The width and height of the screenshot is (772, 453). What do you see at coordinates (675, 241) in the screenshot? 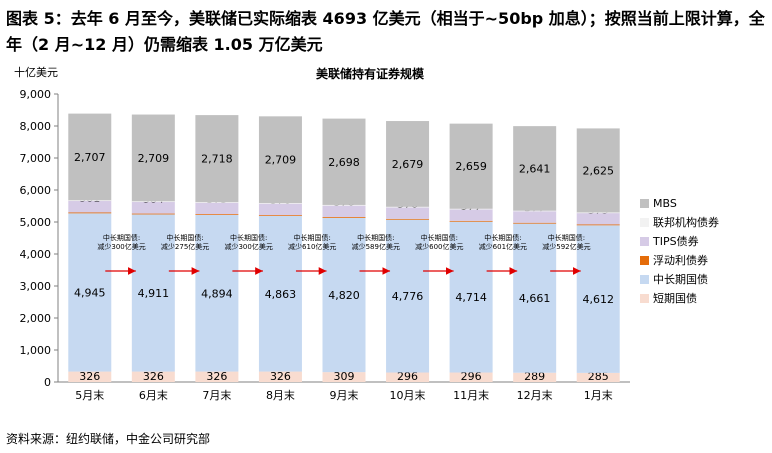
I see `legend-label: TIPS债券` at bounding box center [675, 241].